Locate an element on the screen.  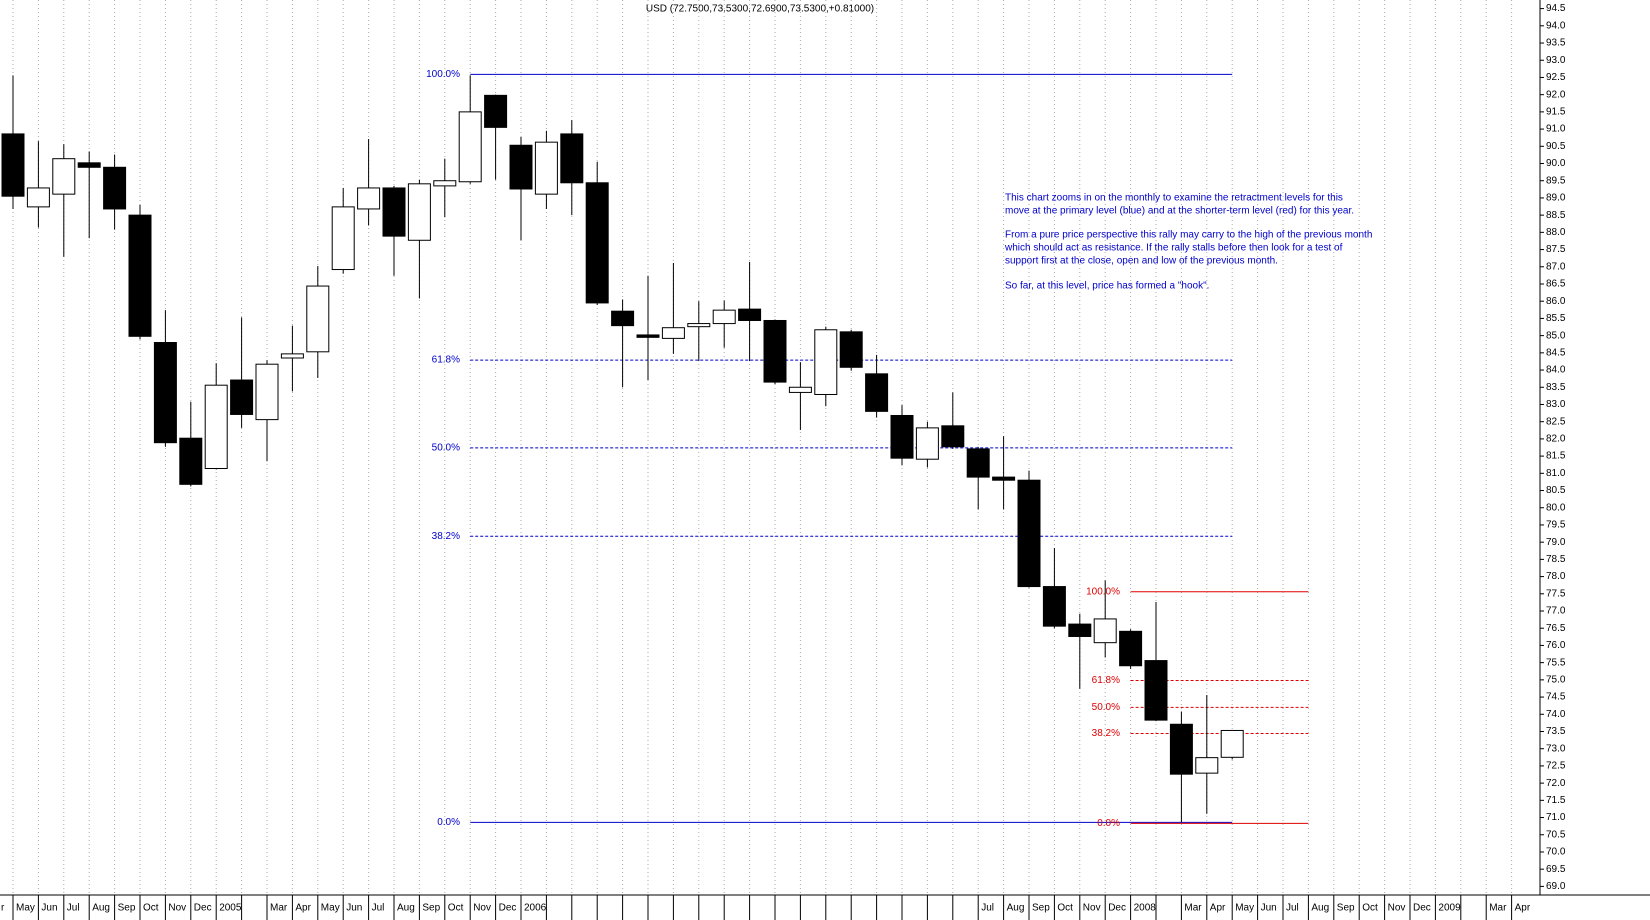
x-tick-label: 2009 is located at coordinates (1449, 908).